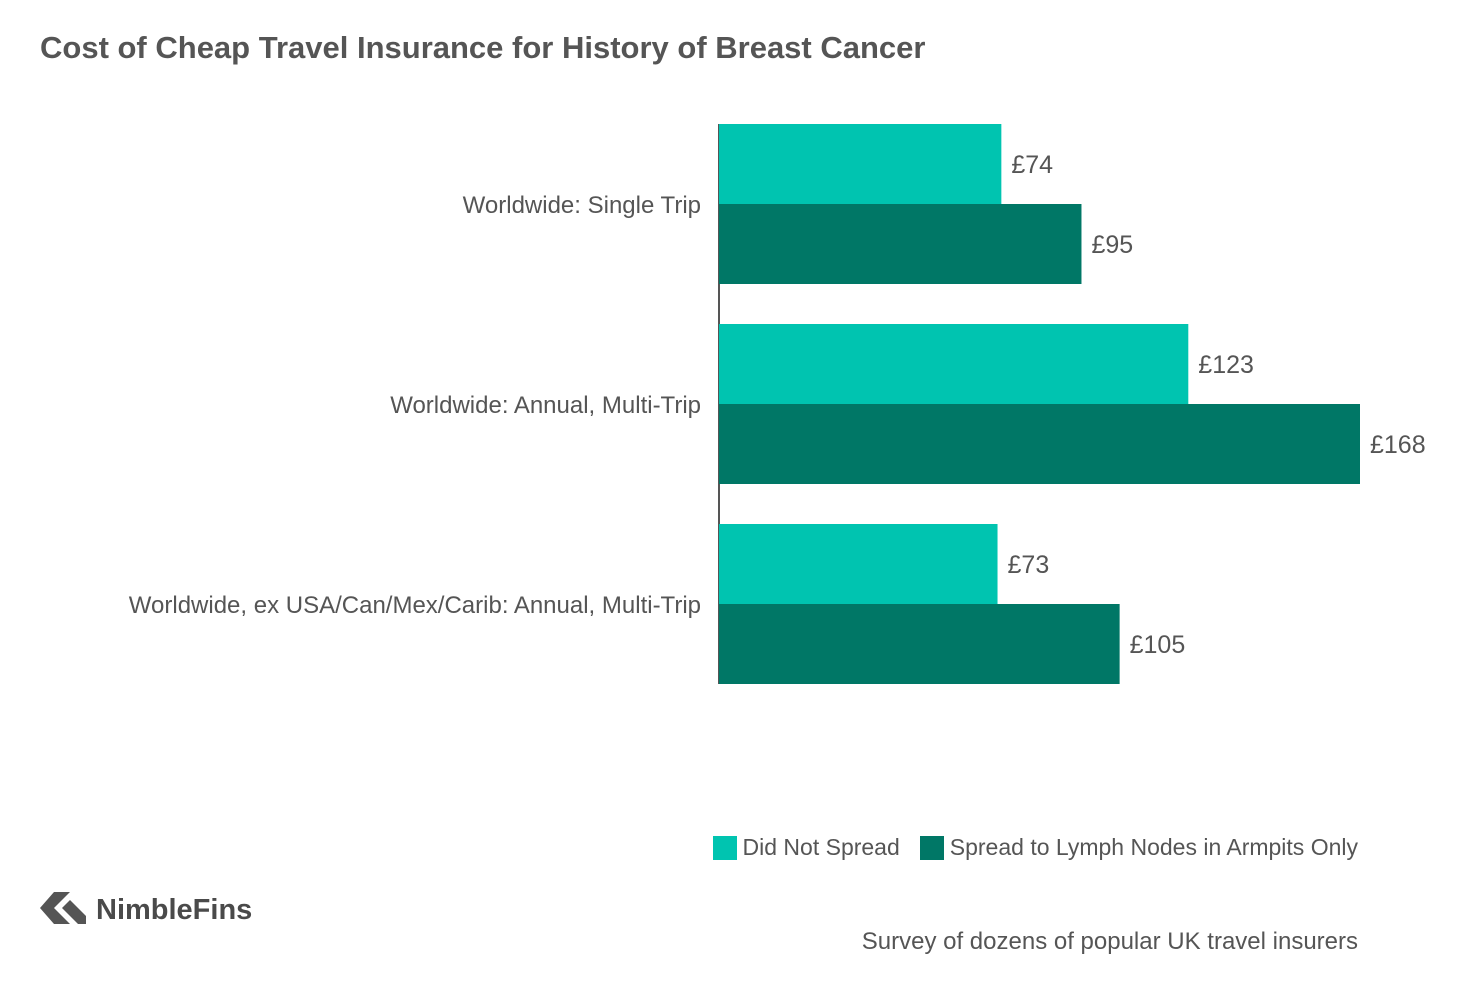 The height and width of the screenshot is (998, 1468). What do you see at coordinates (1153, 847) in the screenshot?
I see `legend-label-spread-to-lymph-nodes: Spread to Lymph Nodes in Armpits Only` at bounding box center [1153, 847].